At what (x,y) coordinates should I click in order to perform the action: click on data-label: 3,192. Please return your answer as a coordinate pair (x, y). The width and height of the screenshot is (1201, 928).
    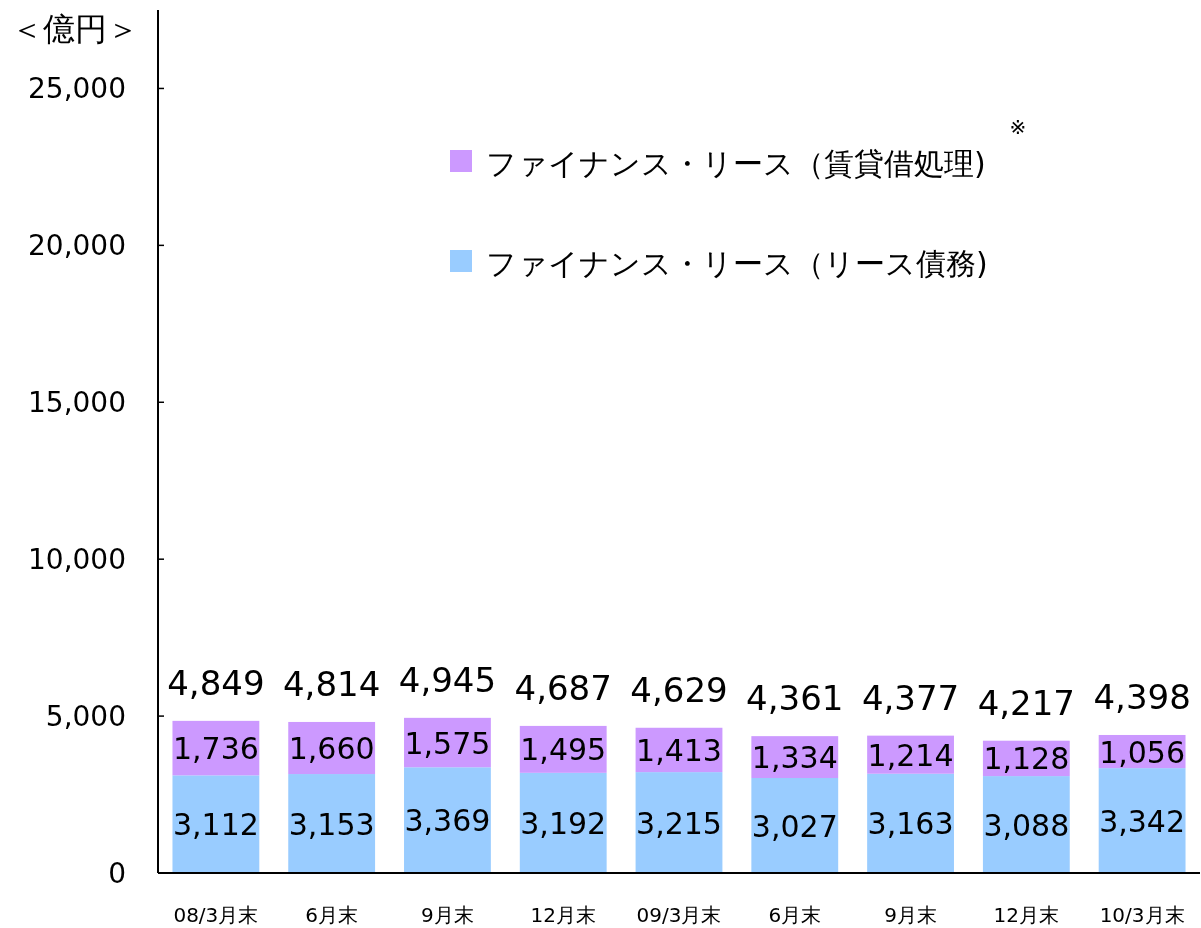
    Looking at the image, I should click on (563, 823).